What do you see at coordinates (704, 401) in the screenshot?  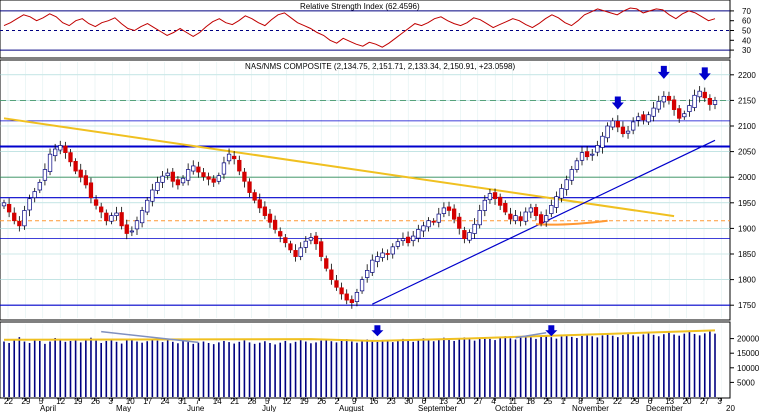 I see `x-day-label: 27` at bounding box center [704, 401].